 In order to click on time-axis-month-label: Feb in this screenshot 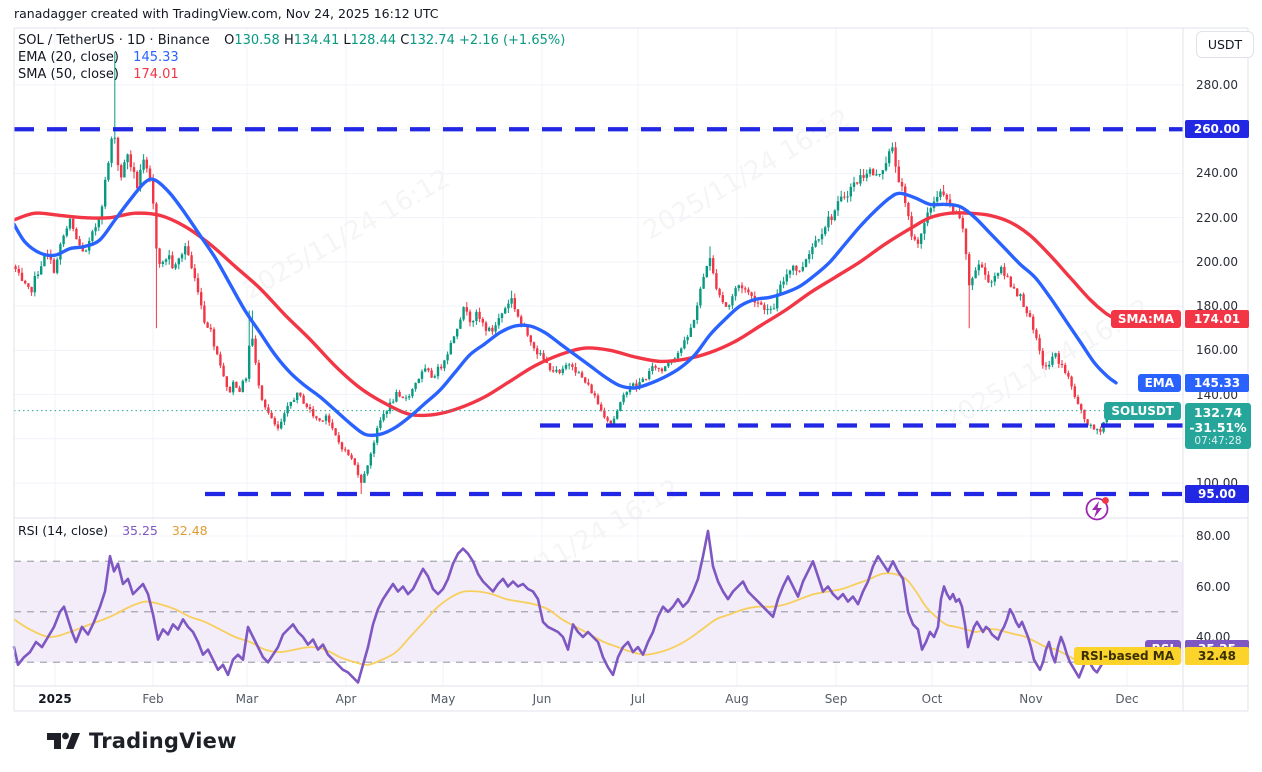, I will do `click(153, 699)`.